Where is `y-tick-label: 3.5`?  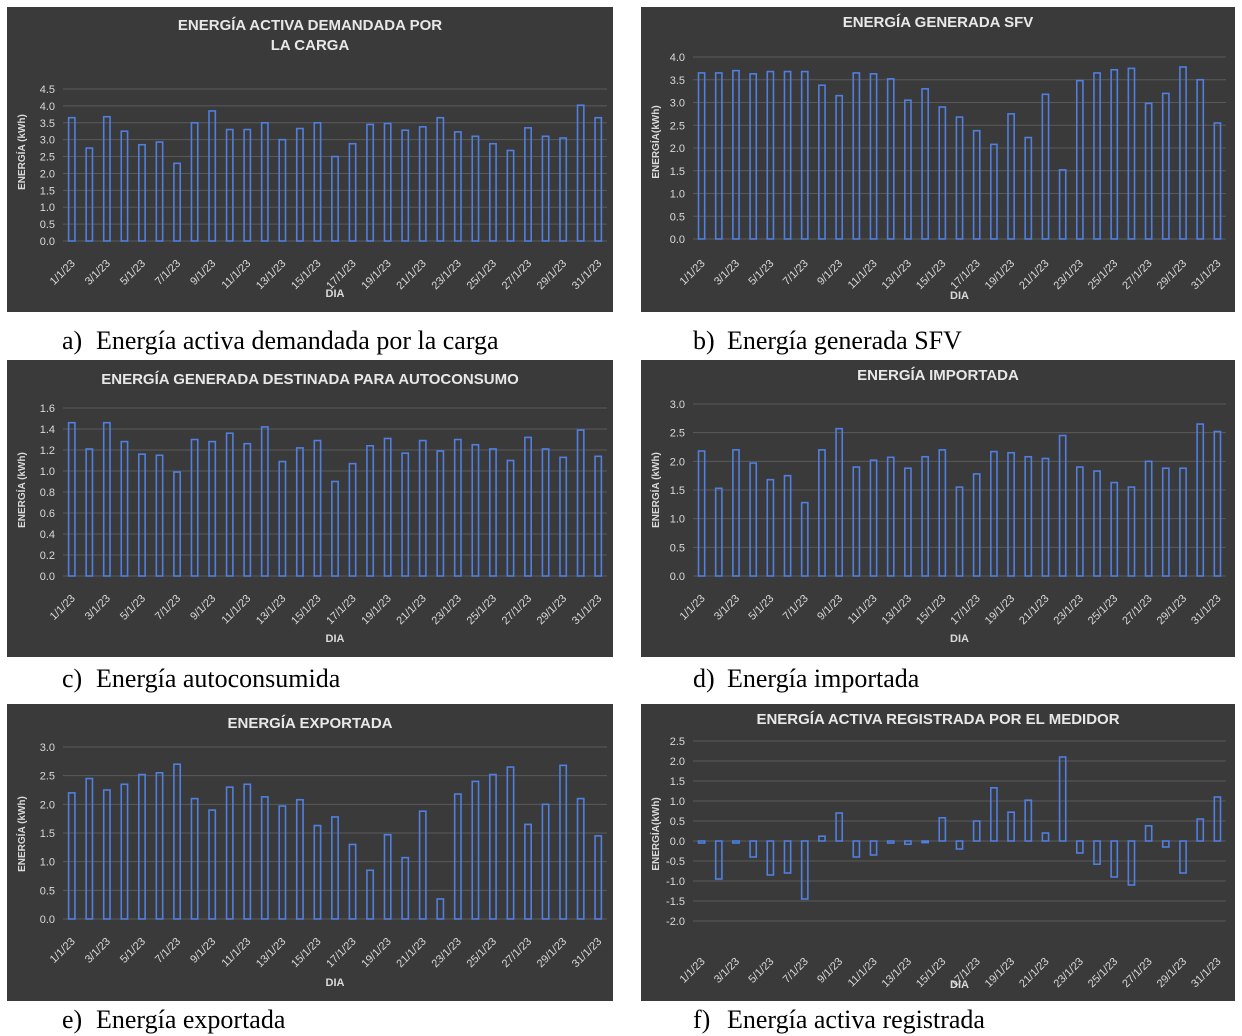
y-tick-label: 3.5 is located at coordinates (677, 81).